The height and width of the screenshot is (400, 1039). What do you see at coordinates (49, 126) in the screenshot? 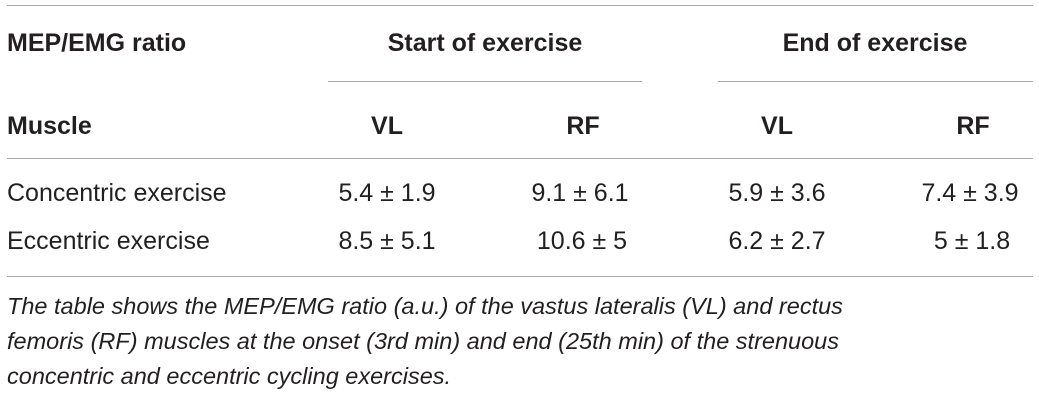
I see `row-header-label: Muscle` at bounding box center [49, 126].